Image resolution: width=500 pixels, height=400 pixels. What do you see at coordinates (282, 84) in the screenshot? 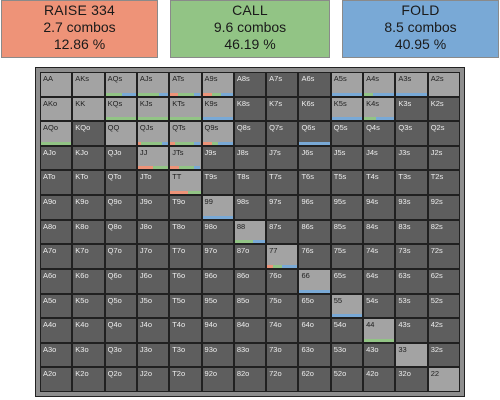
I see `hand-cell-A7s: A7s` at bounding box center [282, 84].